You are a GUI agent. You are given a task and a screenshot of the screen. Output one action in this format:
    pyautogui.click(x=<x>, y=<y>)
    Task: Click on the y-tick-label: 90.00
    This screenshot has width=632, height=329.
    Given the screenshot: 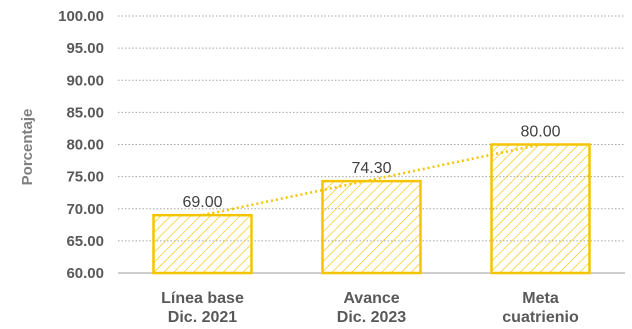 What is the action you would take?
    pyautogui.click(x=85, y=80)
    